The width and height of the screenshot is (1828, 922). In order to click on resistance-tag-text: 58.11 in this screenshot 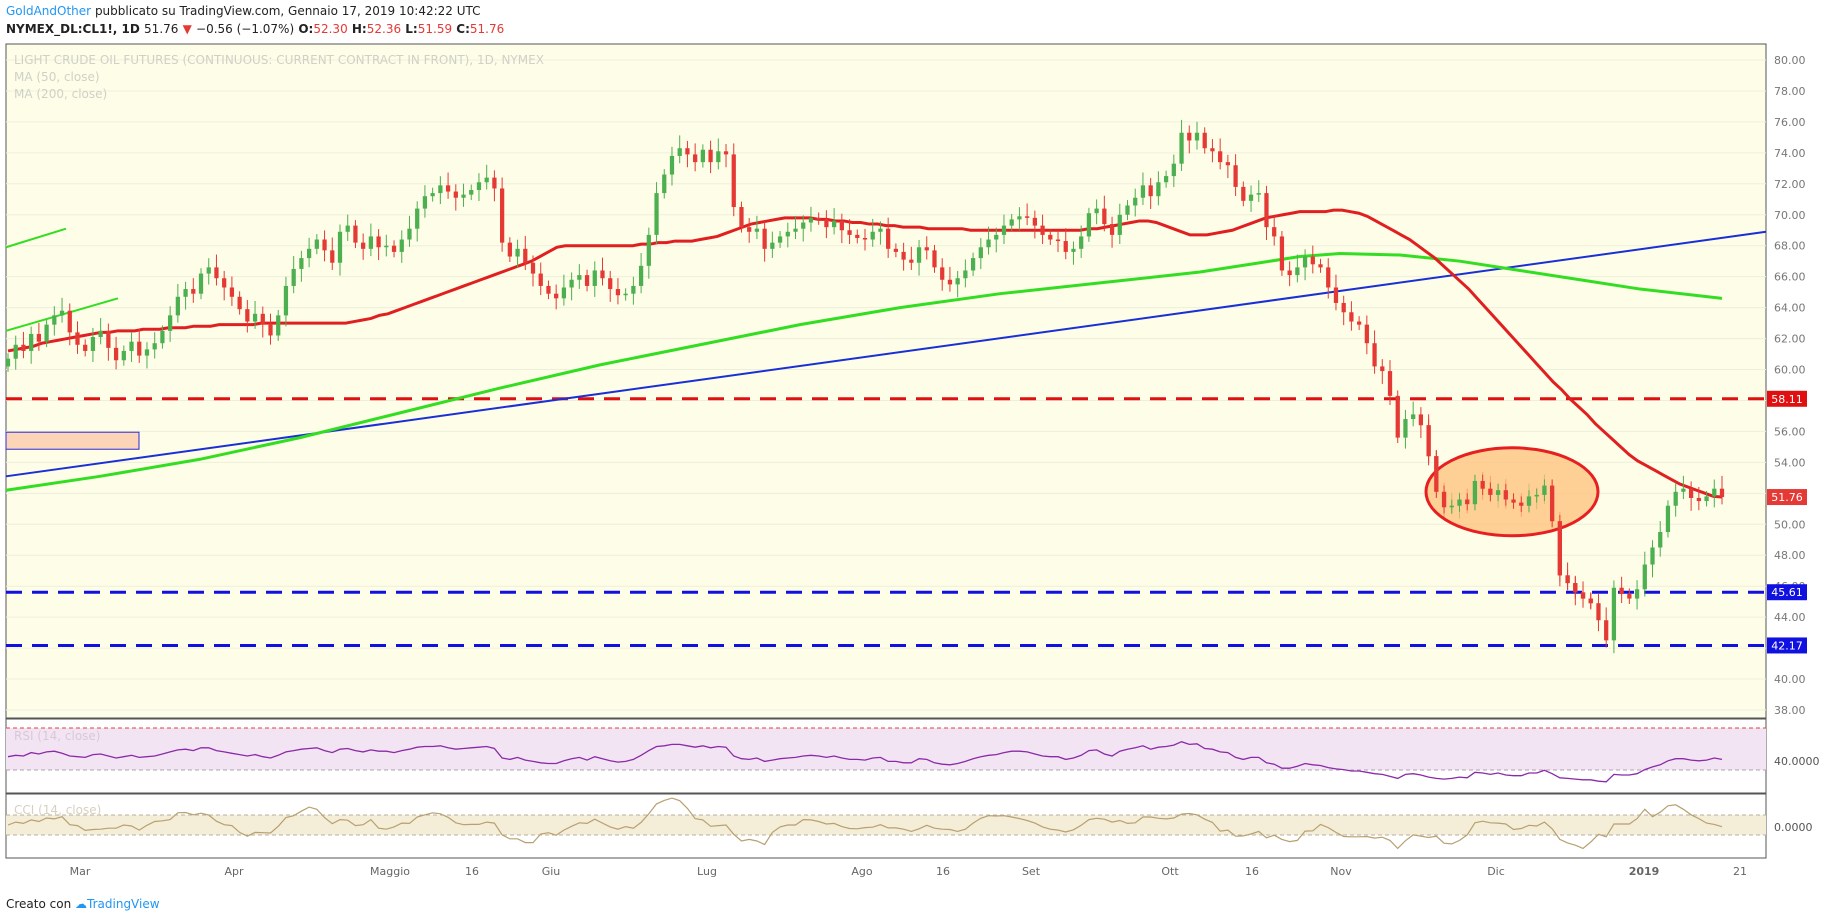, I will do `click(1787, 399)`.